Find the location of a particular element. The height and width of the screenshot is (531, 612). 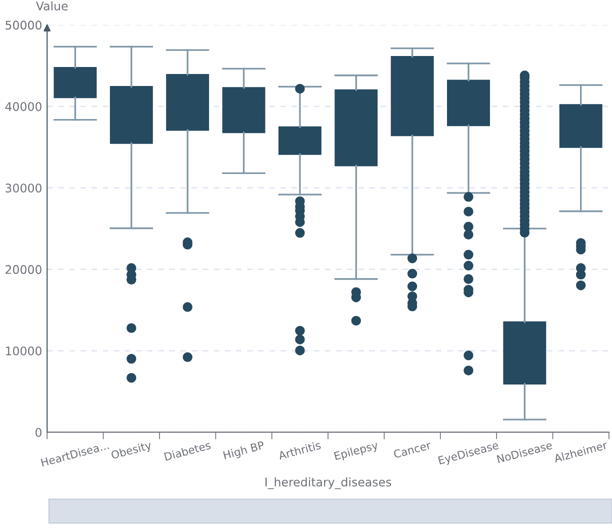

y-axis-title: Value is located at coordinates (52, 5).